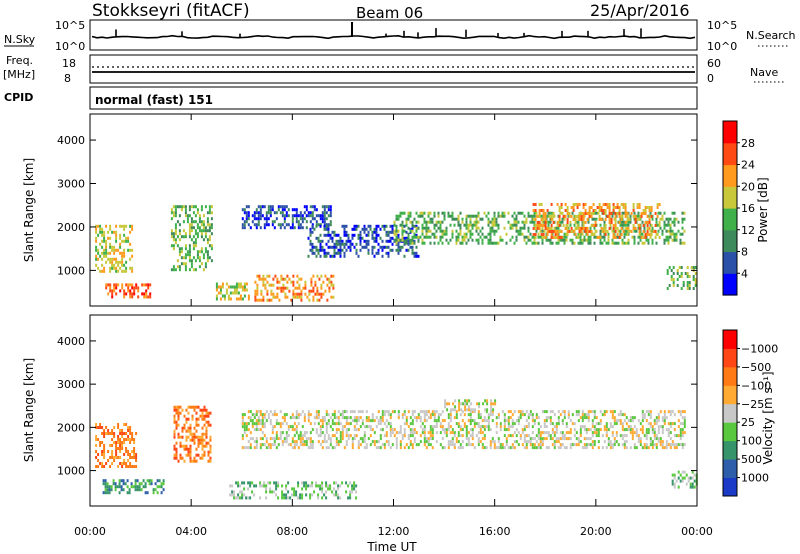  What do you see at coordinates (768, 417) in the screenshot?
I see `velocity-colorbar-label: Velocity [m s⁻¹]` at bounding box center [768, 417].